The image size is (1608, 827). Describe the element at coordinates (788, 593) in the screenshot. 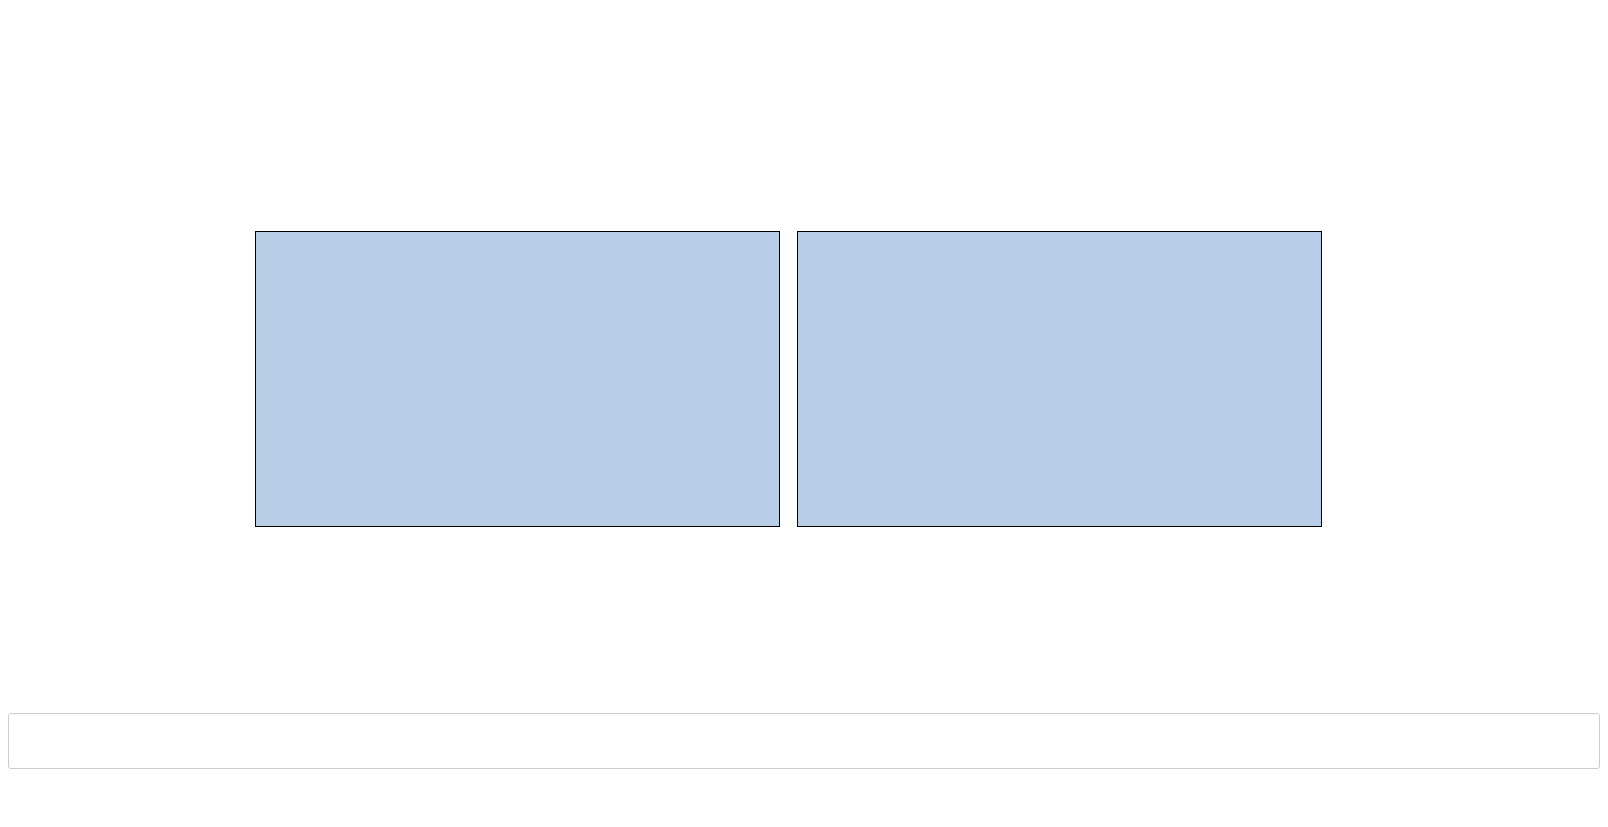

I see `salinity-colorbar` at that location.